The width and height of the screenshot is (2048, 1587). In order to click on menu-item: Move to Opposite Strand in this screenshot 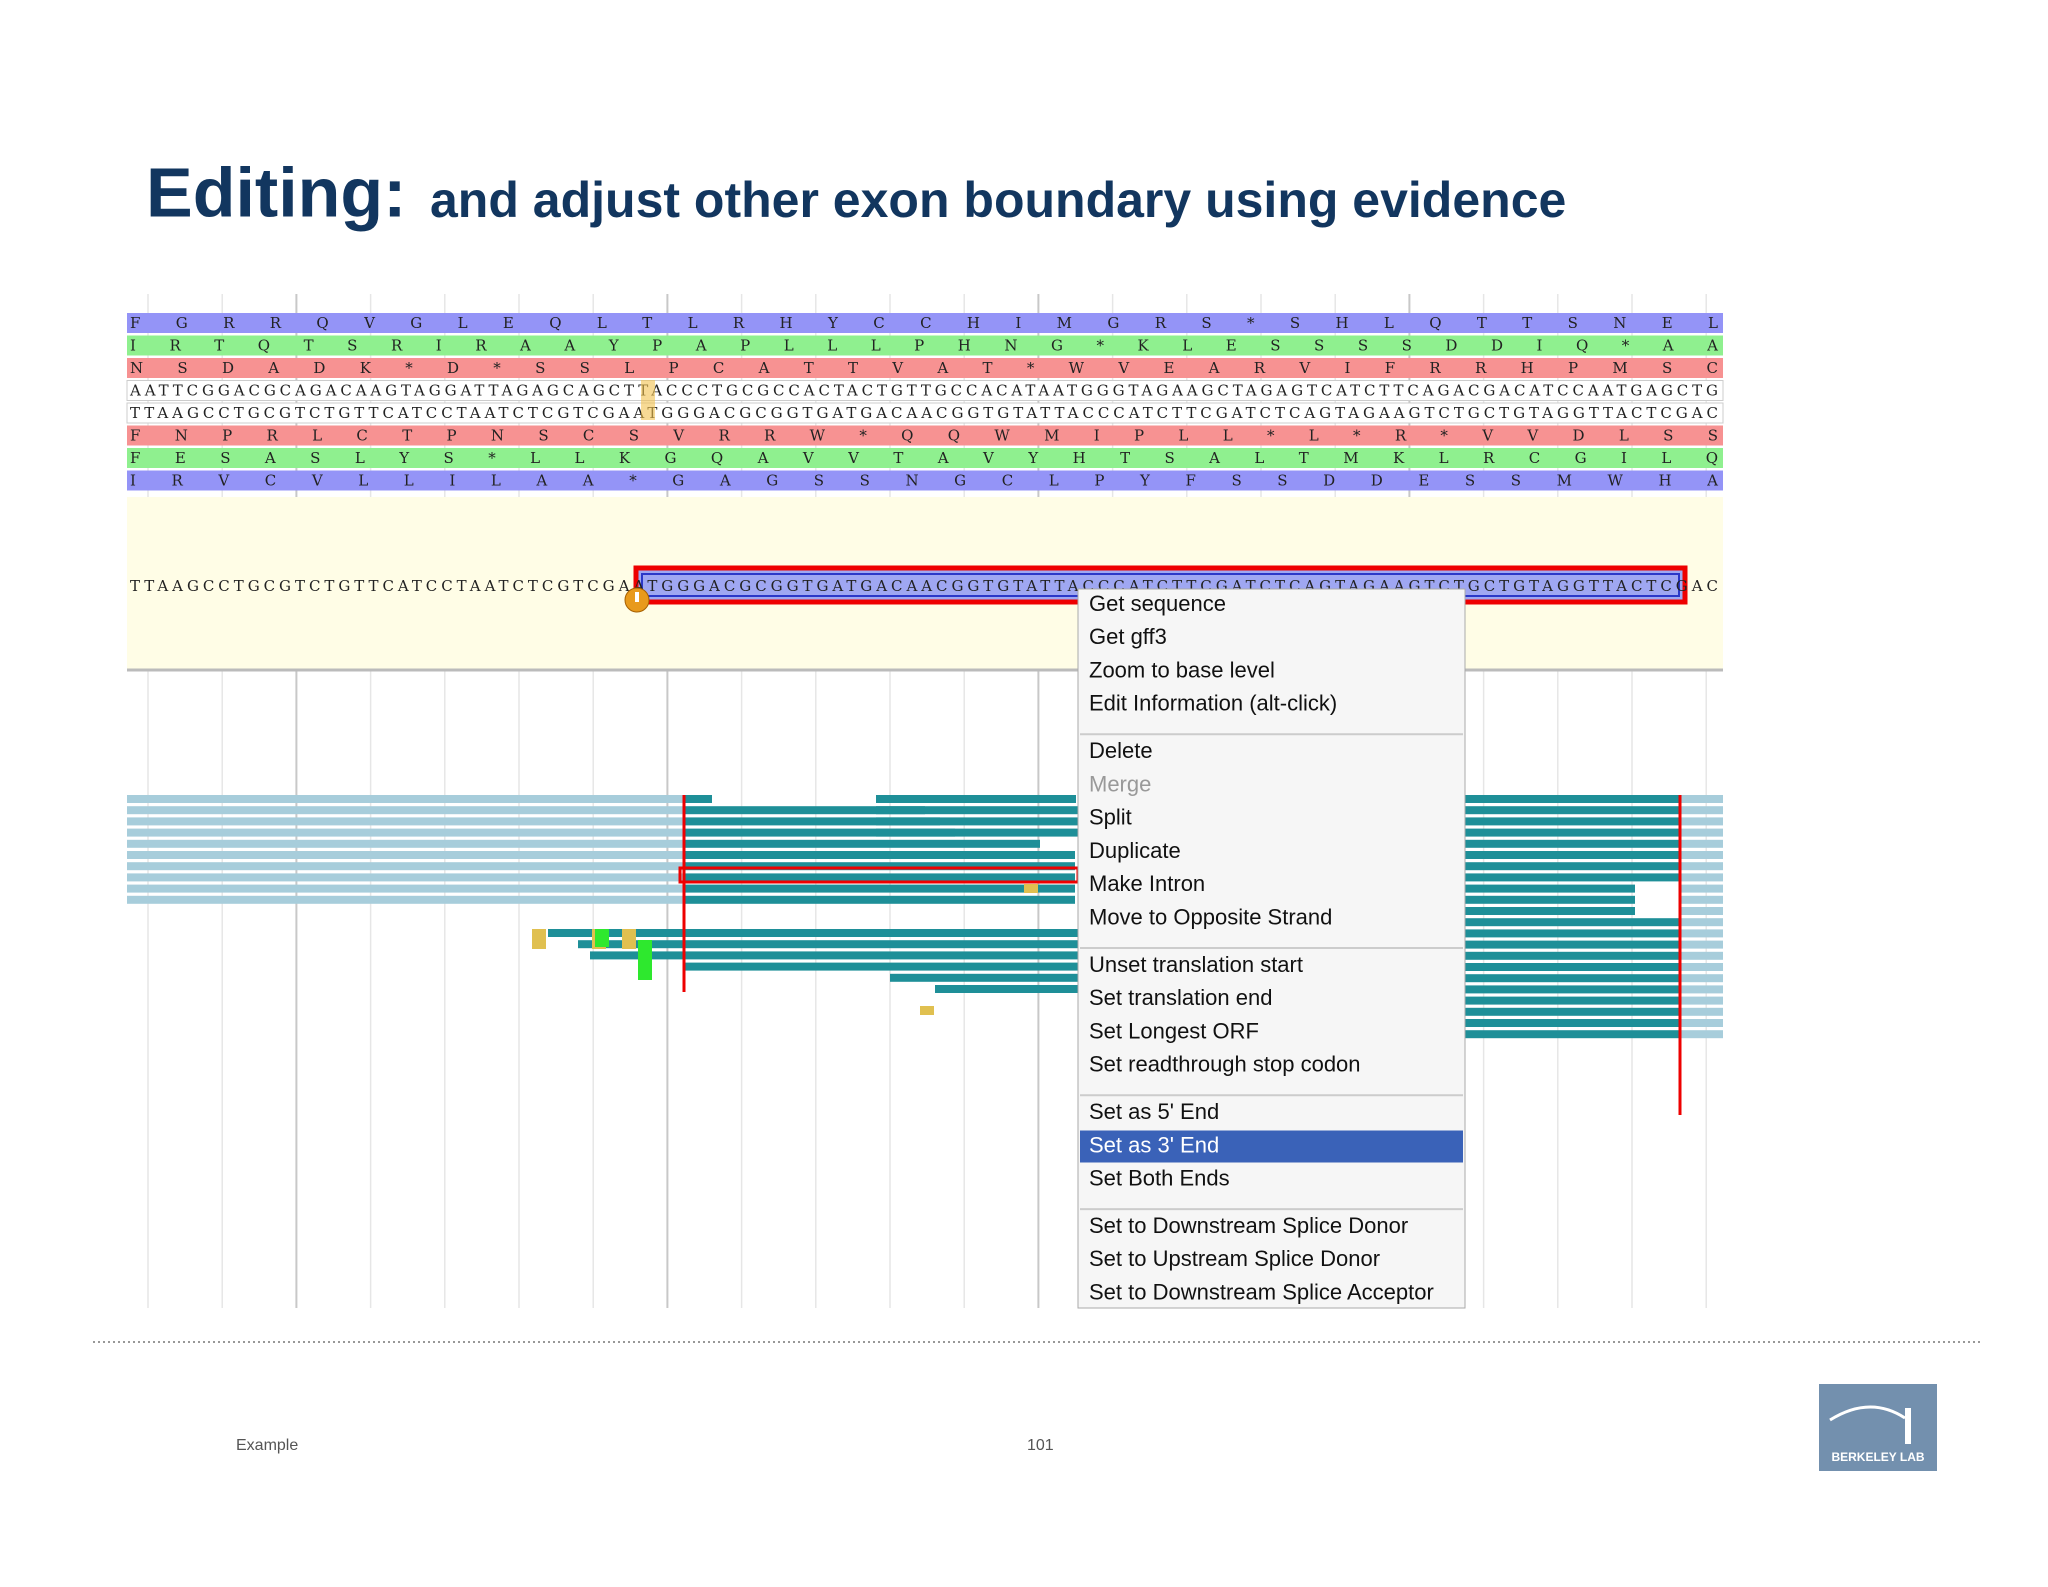, I will do `click(1210, 917)`.